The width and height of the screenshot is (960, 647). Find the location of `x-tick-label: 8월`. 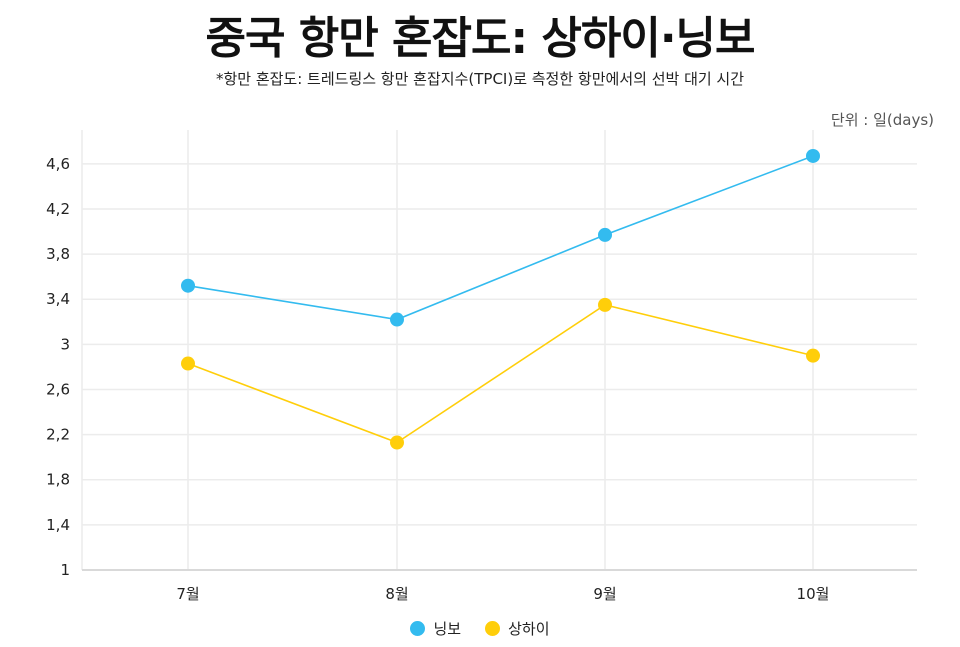

x-tick-label: 8월 is located at coordinates (396, 594).